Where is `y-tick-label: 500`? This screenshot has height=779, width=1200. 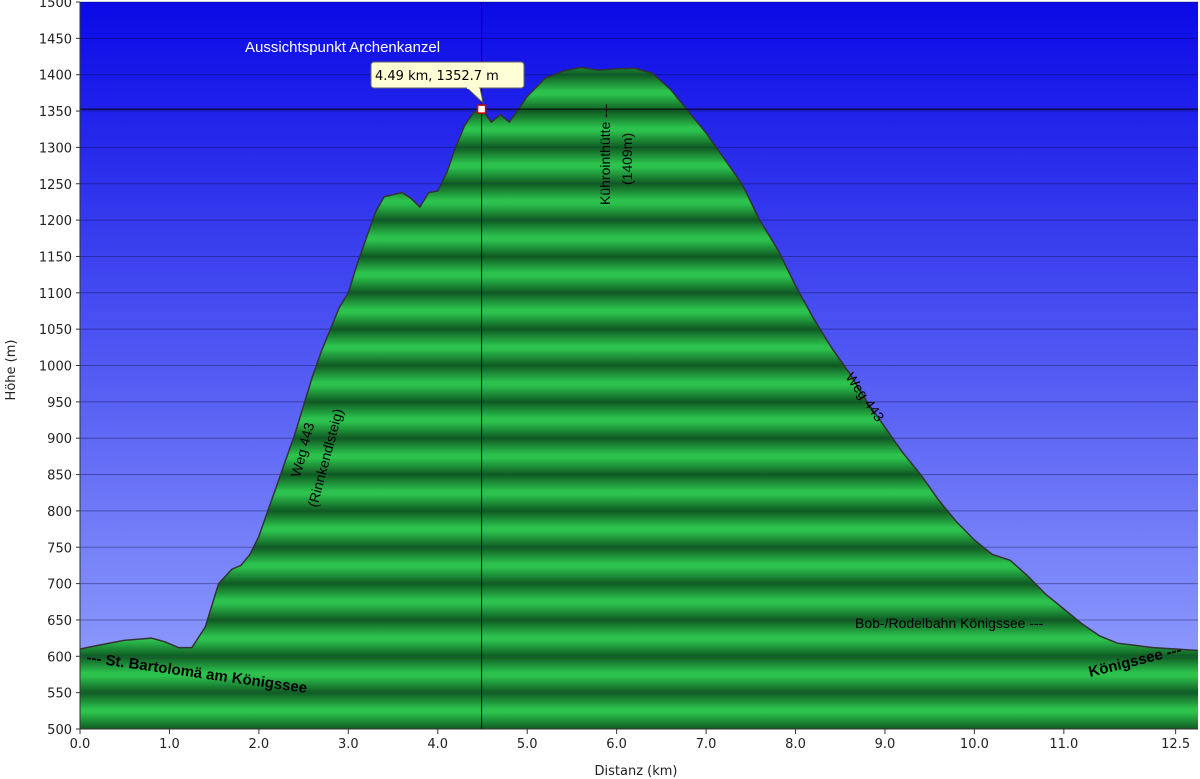
y-tick-label: 500 is located at coordinates (59, 730).